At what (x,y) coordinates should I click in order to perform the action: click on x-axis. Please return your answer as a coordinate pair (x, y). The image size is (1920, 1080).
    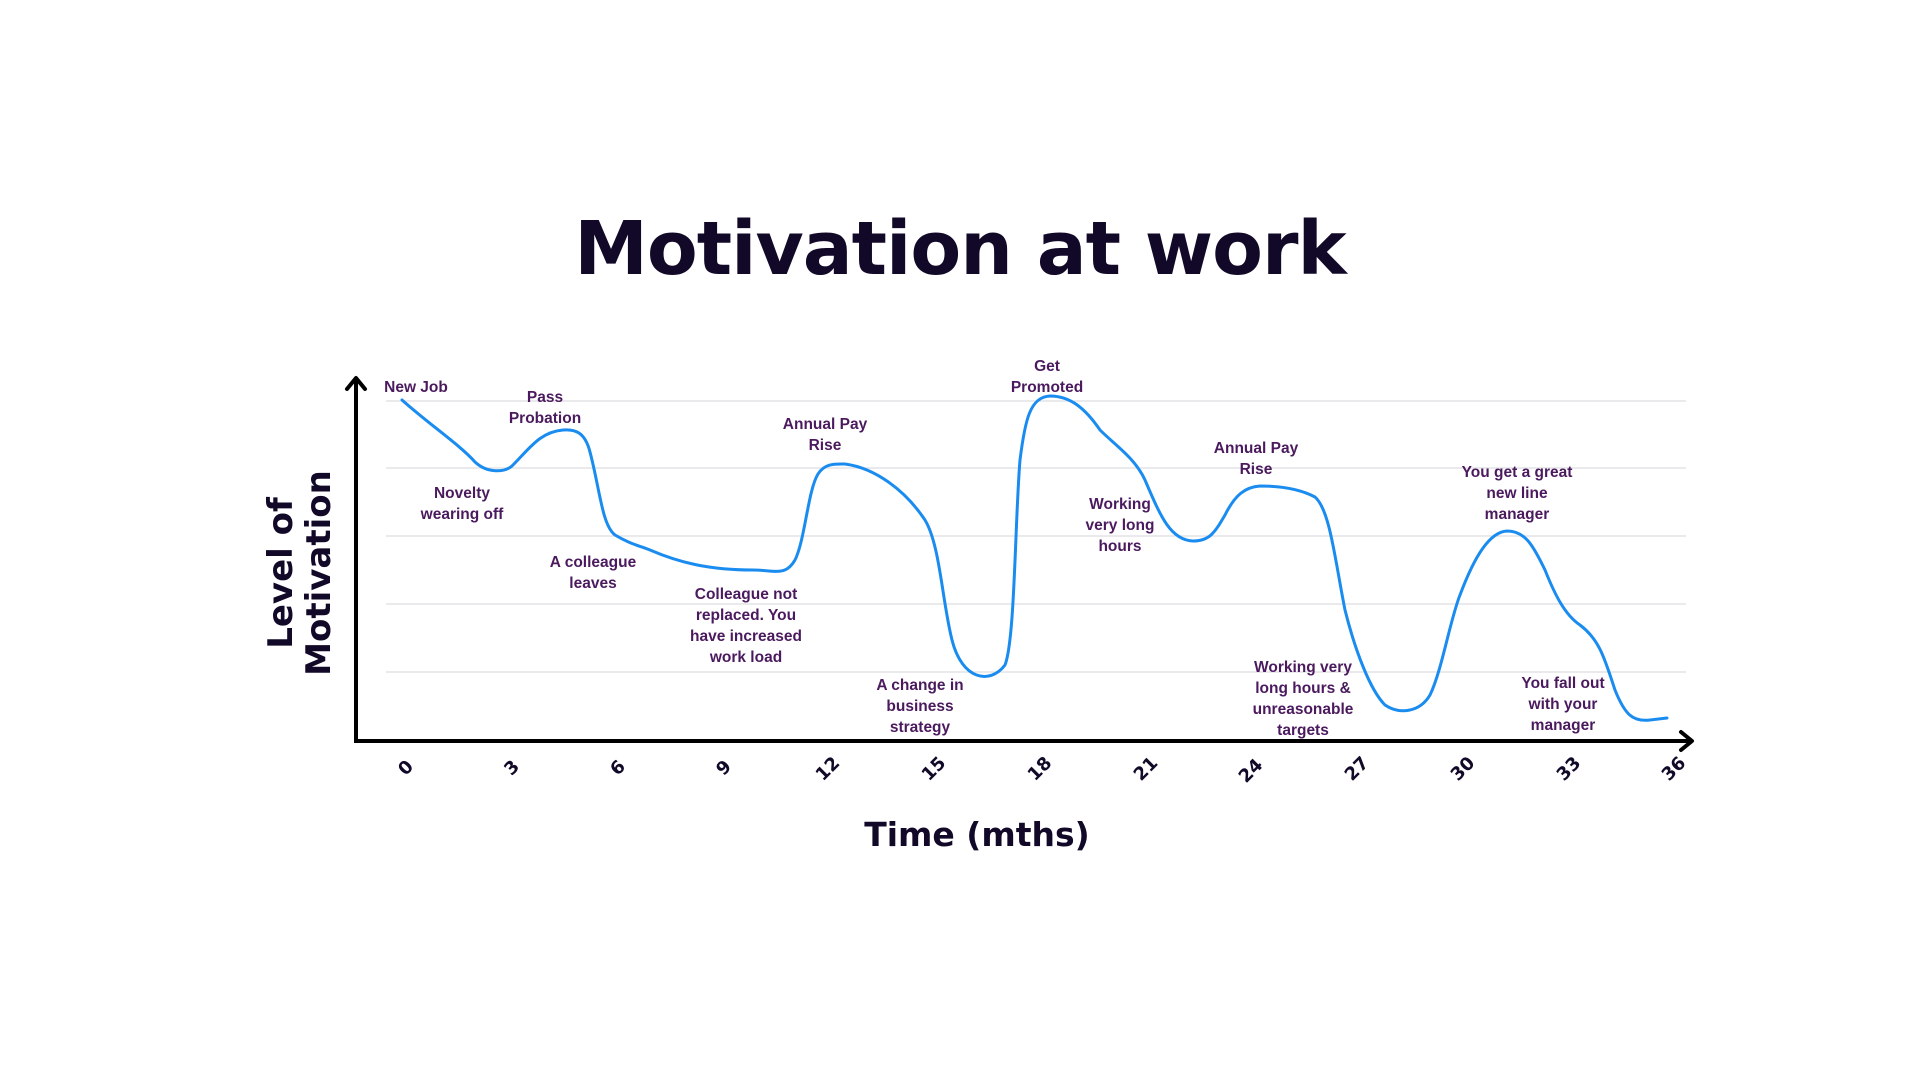
    Looking at the image, I should click on (1024, 741).